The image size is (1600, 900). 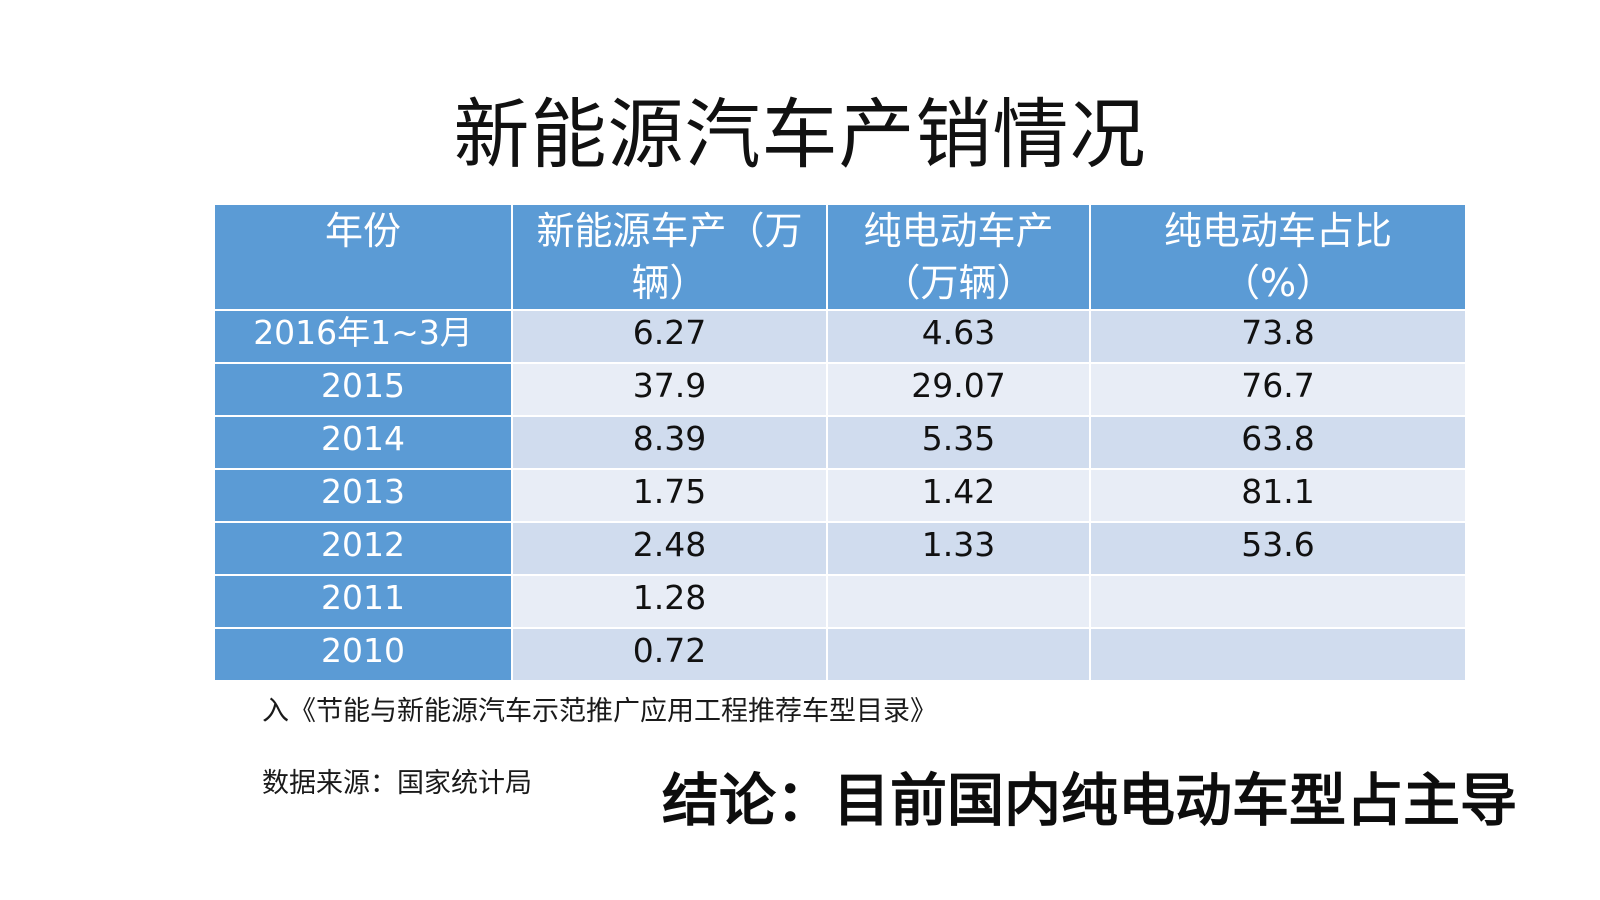 What do you see at coordinates (397, 783) in the screenshot?
I see `data-source: 数据来源：国家统计局` at bounding box center [397, 783].